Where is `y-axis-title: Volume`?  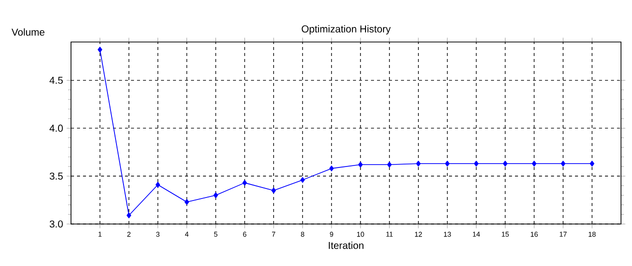
y-axis-title: Volume is located at coordinates (28, 32).